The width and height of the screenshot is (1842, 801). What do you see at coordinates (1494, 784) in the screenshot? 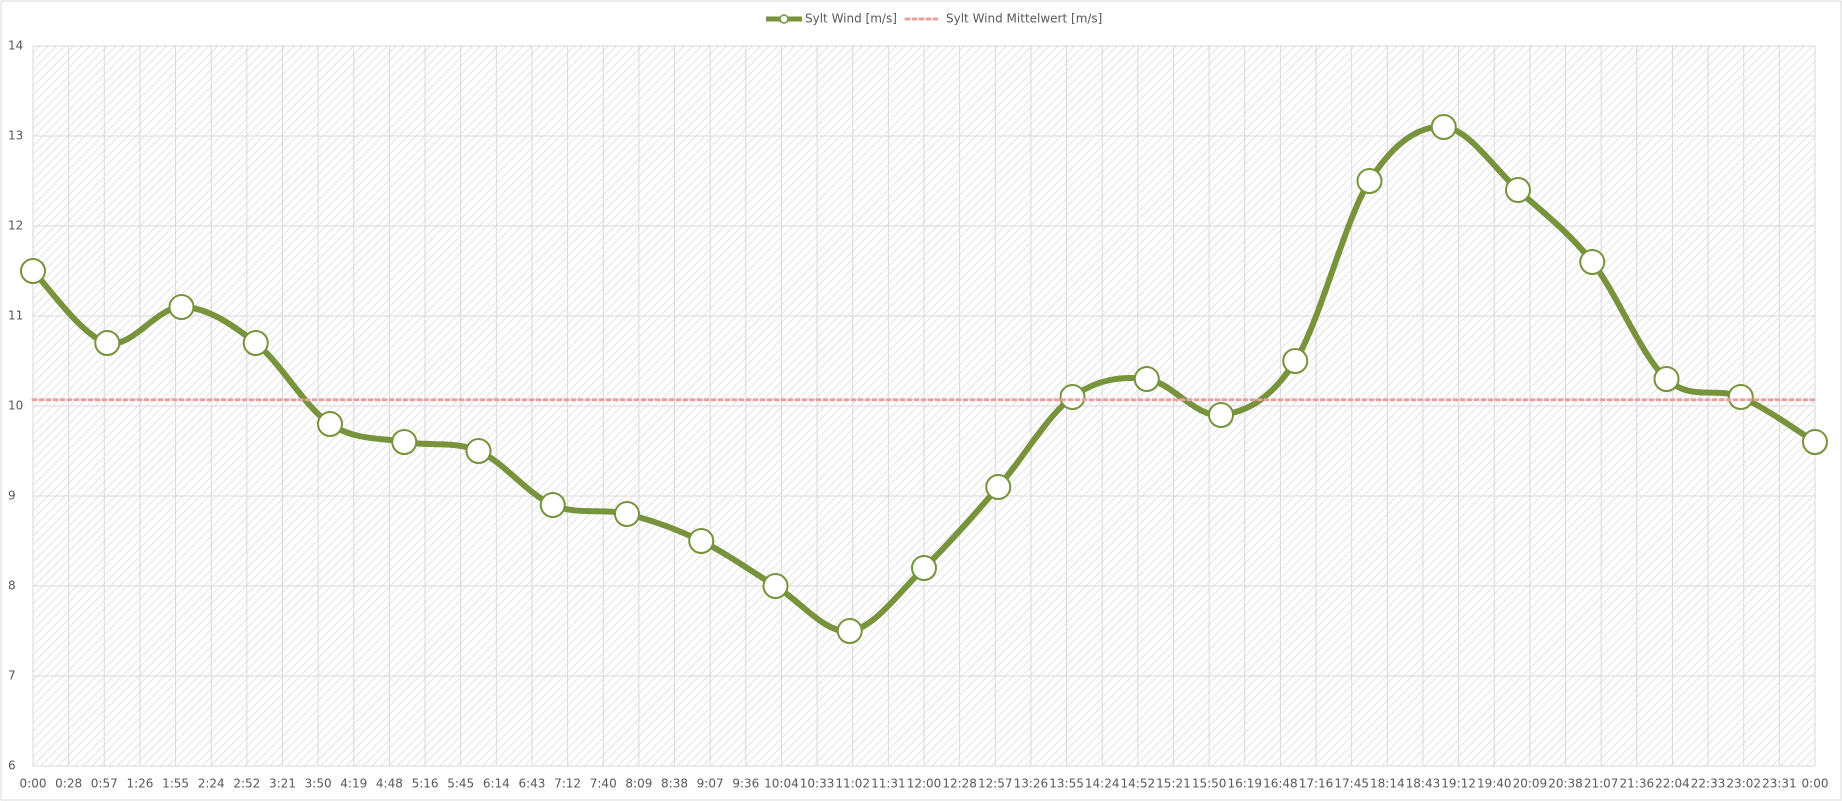
I see `x-tick-label: 19:40` at bounding box center [1494, 784].